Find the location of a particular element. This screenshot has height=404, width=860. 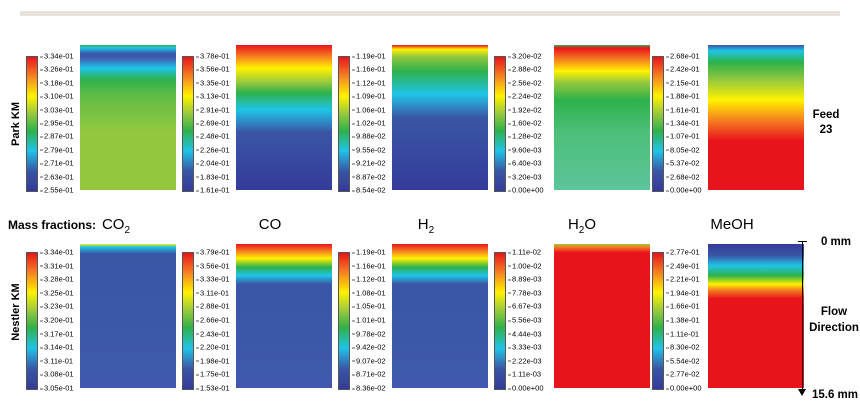

colorbar-tick-label: 2.69e-01 is located at coordinates (213, 123).